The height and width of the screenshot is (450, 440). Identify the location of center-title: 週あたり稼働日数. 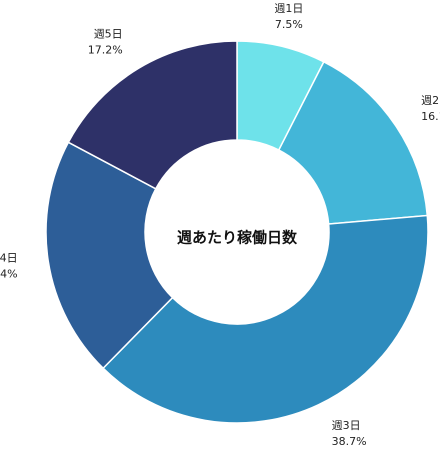
(237, 238).